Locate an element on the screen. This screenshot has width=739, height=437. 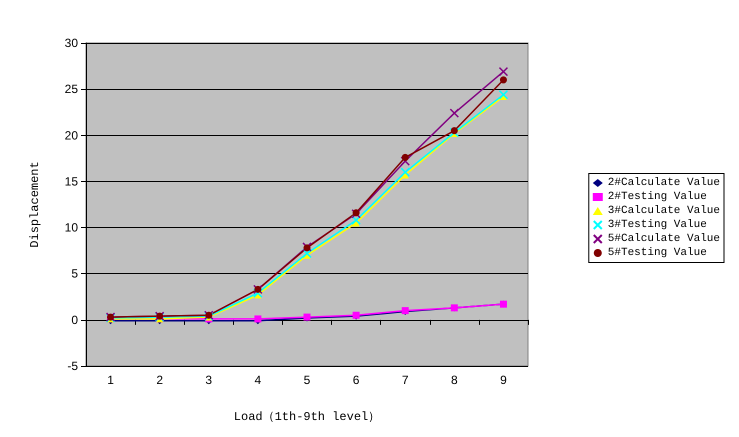
legend-label: 2#Calculate Value is located at coordinates (664, 183).